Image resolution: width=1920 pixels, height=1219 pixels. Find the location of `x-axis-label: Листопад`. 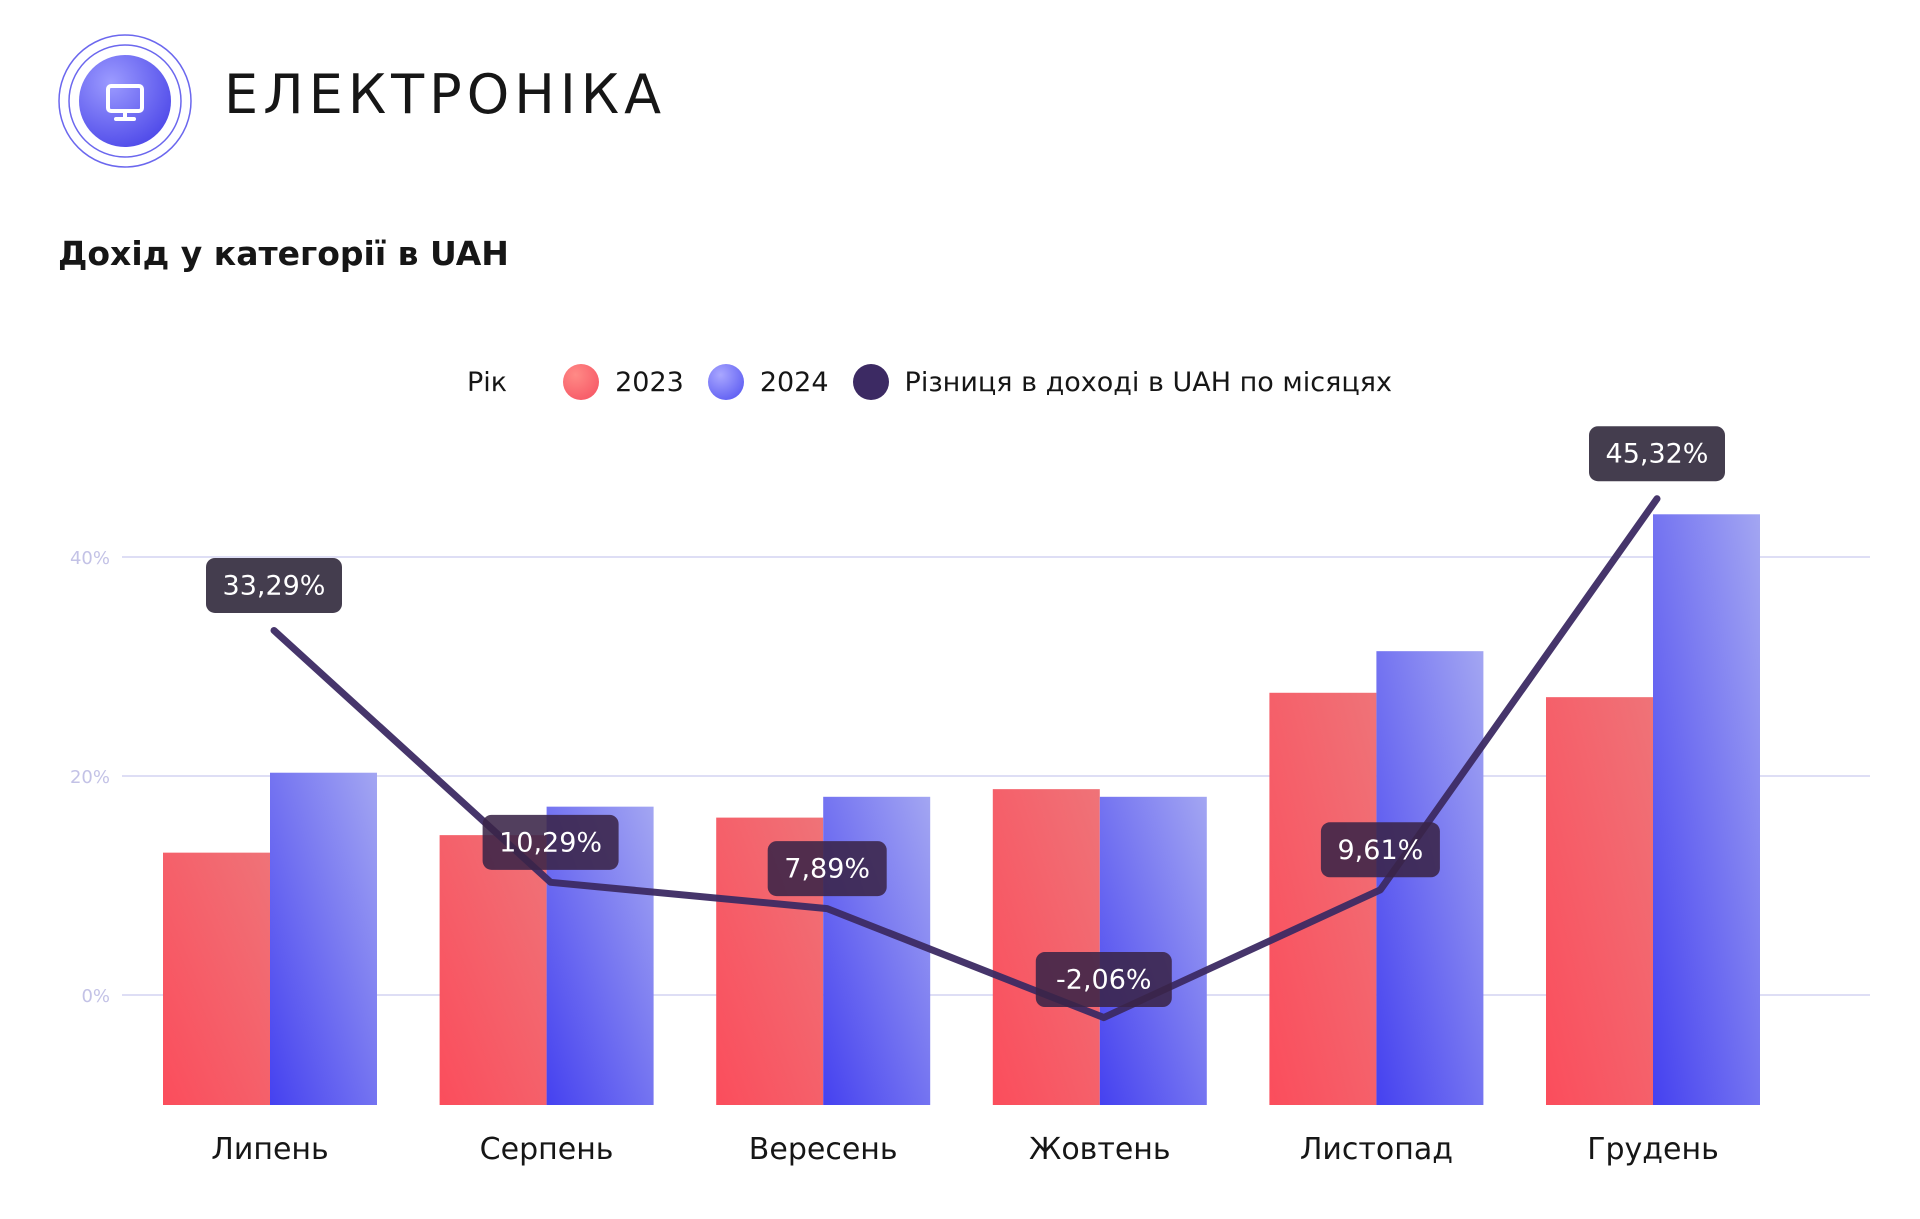

x-axis-label: Листопад is located at coordinates (1376, 1149).